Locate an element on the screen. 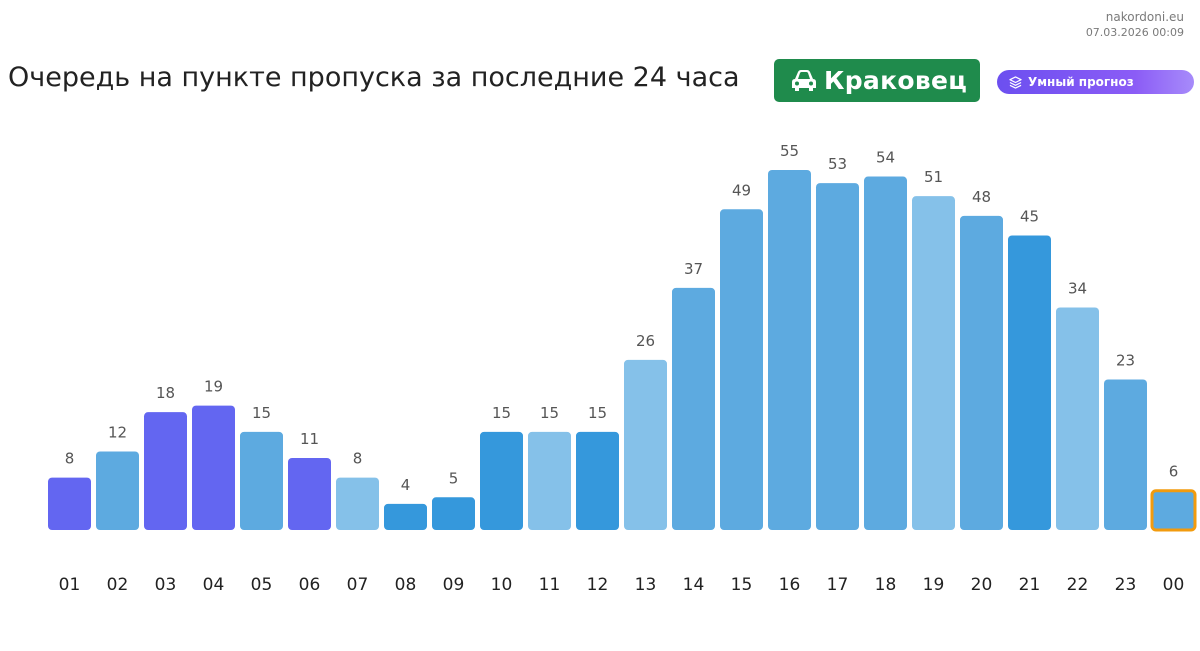 Image resolution: width=1200 pixels, height=651 pixels. x-tick-21: 21 is located at coordinates (1030, 585).